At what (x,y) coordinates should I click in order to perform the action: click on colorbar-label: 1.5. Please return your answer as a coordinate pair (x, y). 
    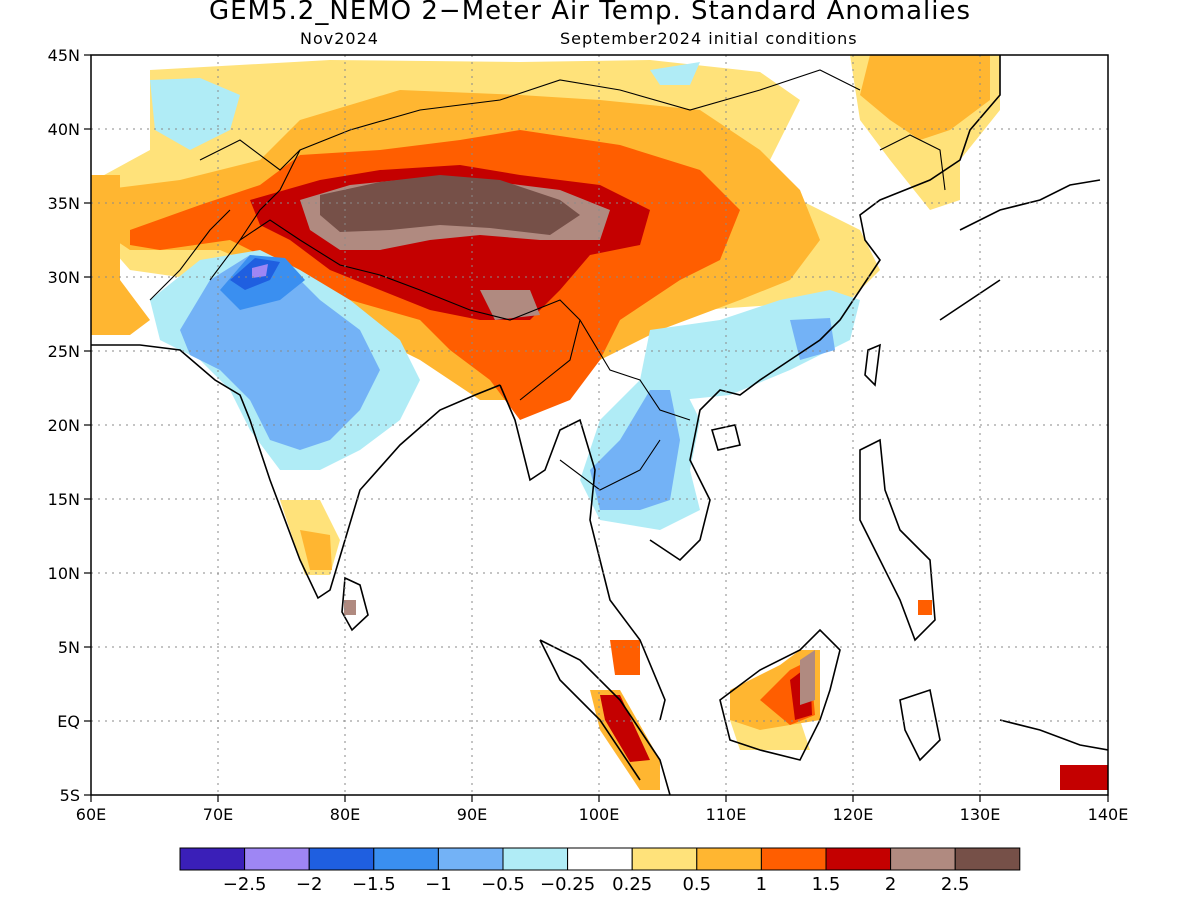
    Looking at the image, I should click on (826, 884).